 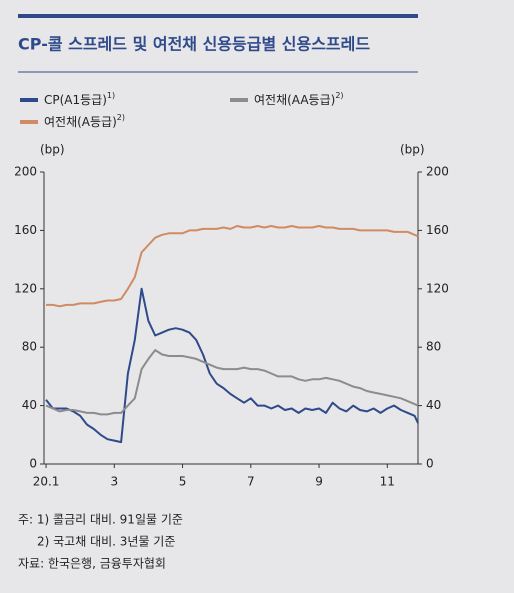 I want to click on y-tick-label: 120, so click(x=25, y=288).